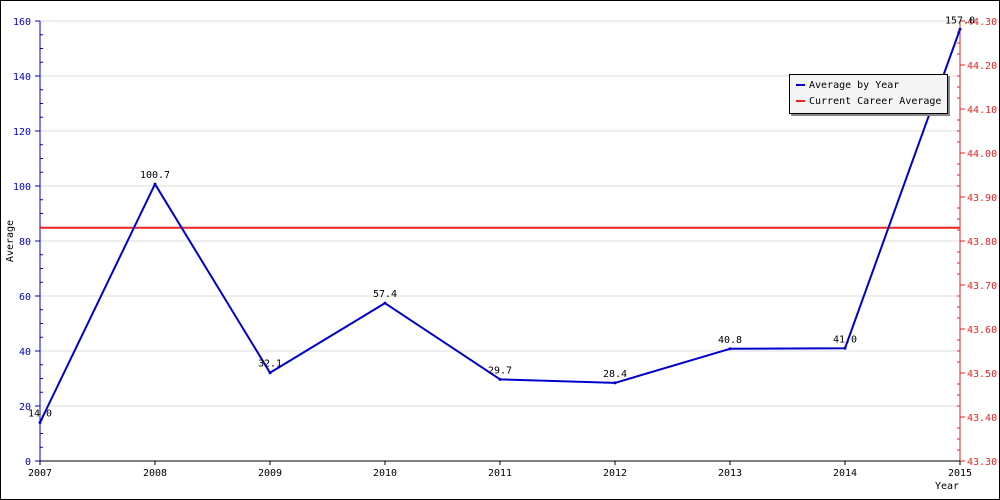 This screenshot has height=500, width=1000. Describe the element at coordinates (25, 297) in the screenshot. I see `left-tick-label: 60` at that location.